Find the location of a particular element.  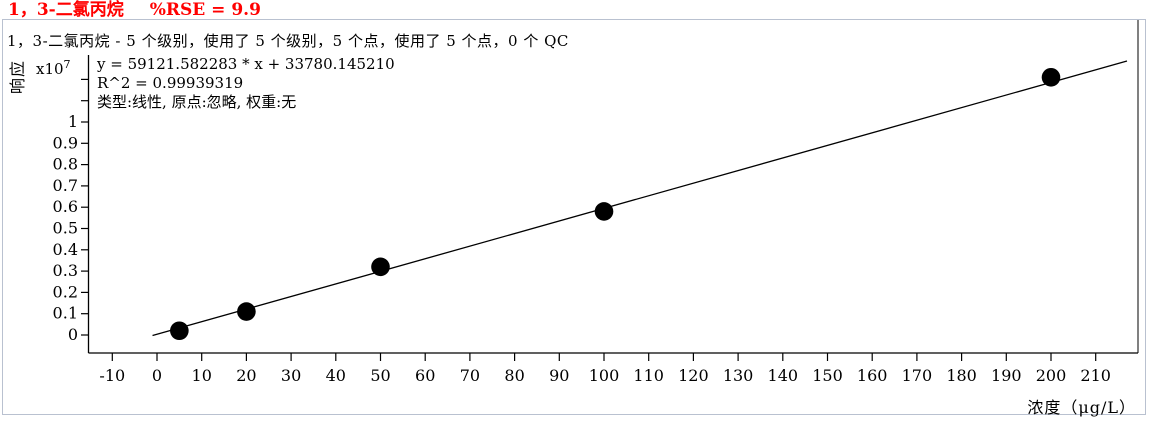

x-axis-title: 浓度（μg/L） is located at coordinates (1081, 407).